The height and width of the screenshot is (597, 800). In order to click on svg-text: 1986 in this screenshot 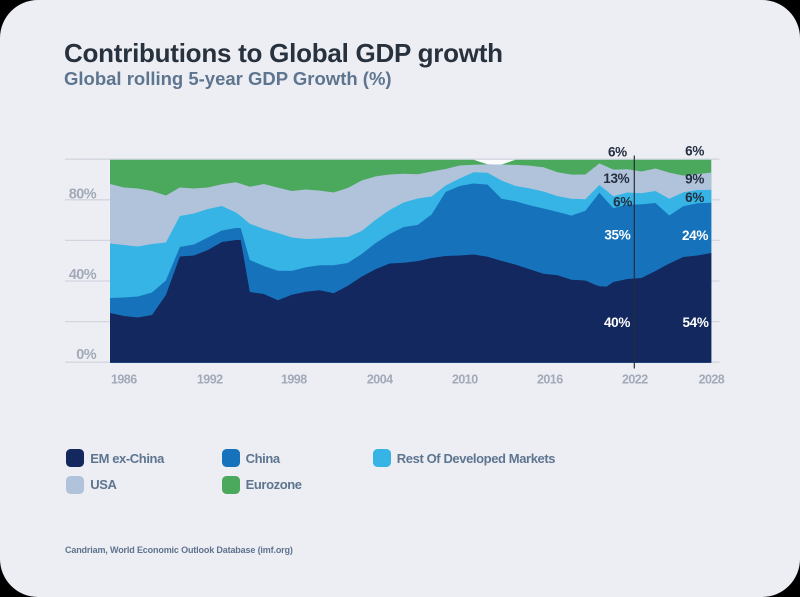, I will do `click(124, 379)`.